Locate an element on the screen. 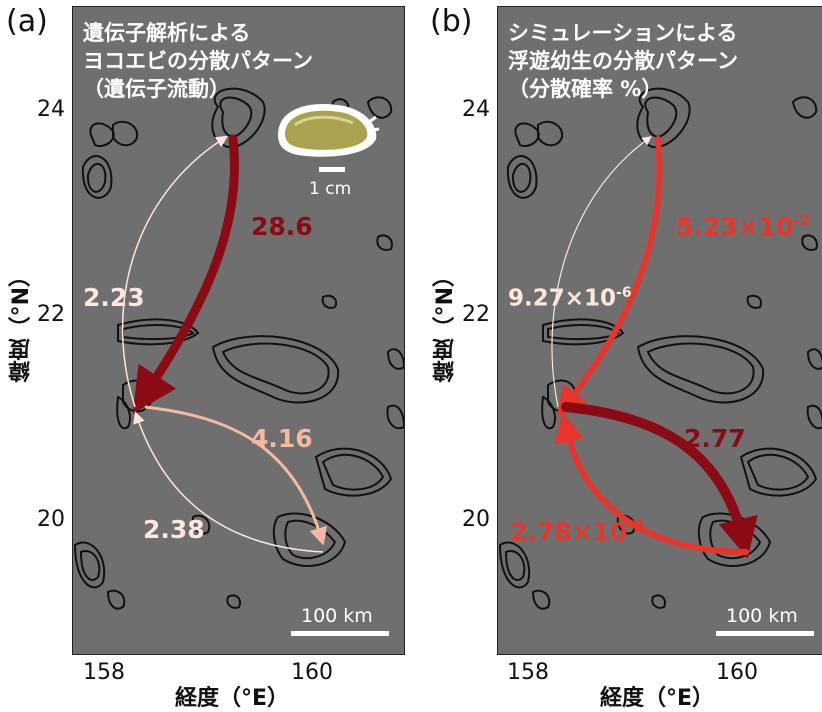 The width and height of the screenshot is (822, 712). panel-b-y-tick-20: 20 is located at coordinates (476, 519).